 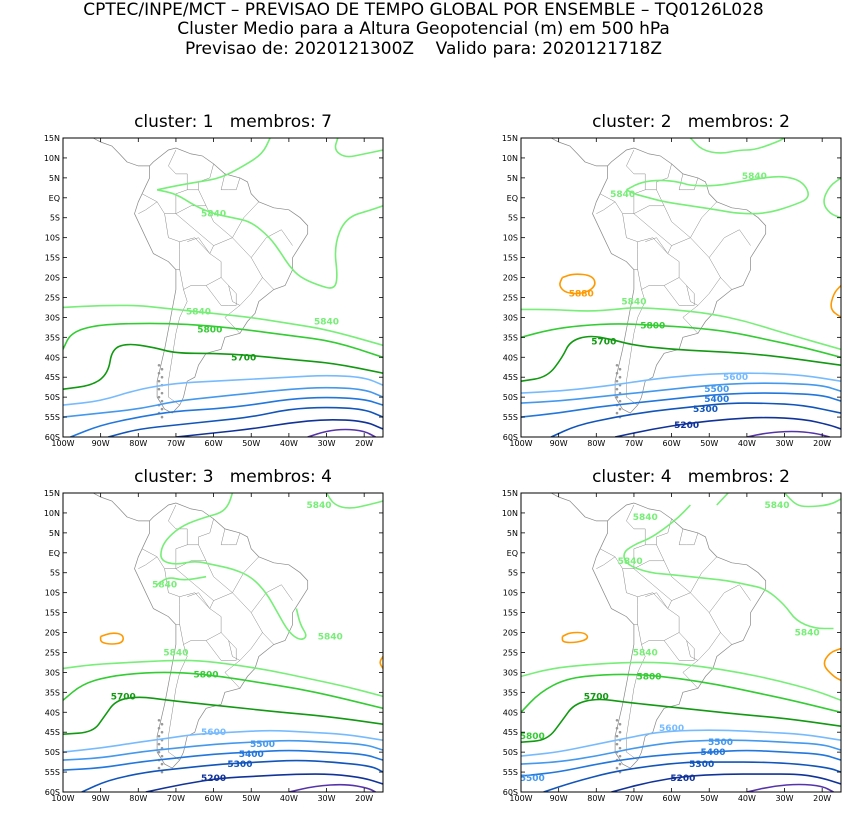 I want to click on lat-label: EQ, so click(x=54, y=198).